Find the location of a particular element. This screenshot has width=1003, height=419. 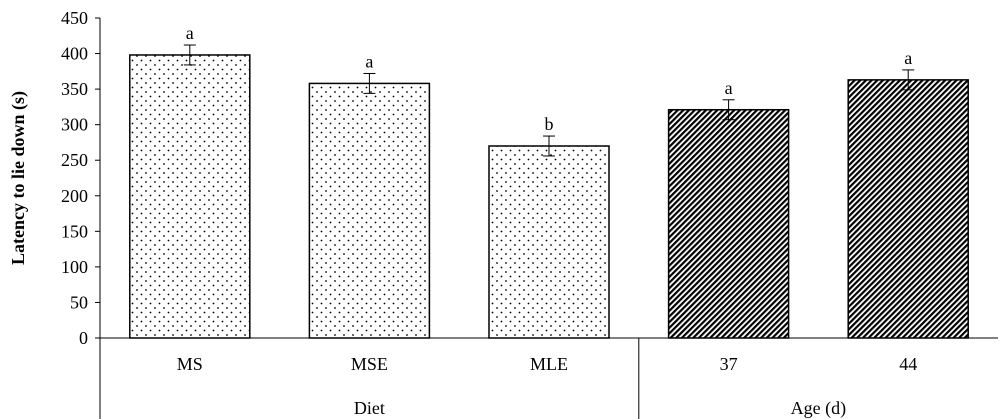

y-tick-label: 450 is located at coordinates (74, 18).